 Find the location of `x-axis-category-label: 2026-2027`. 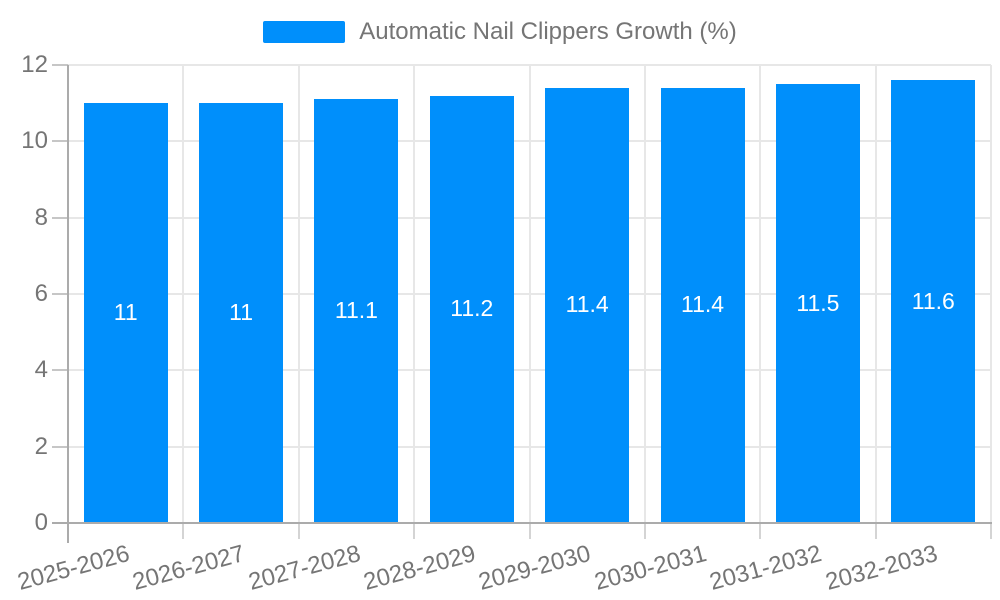

x-axis-category-label: 2026-2027 is located at coordinates (188, 568).